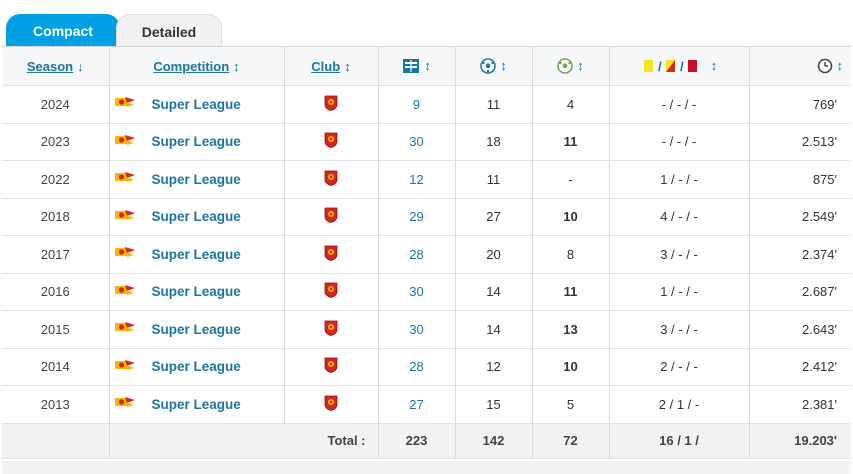  Describe the element at coordinates (679, 217) in the screenshot. I see `cards-cell: 4 / - / -` at that location.